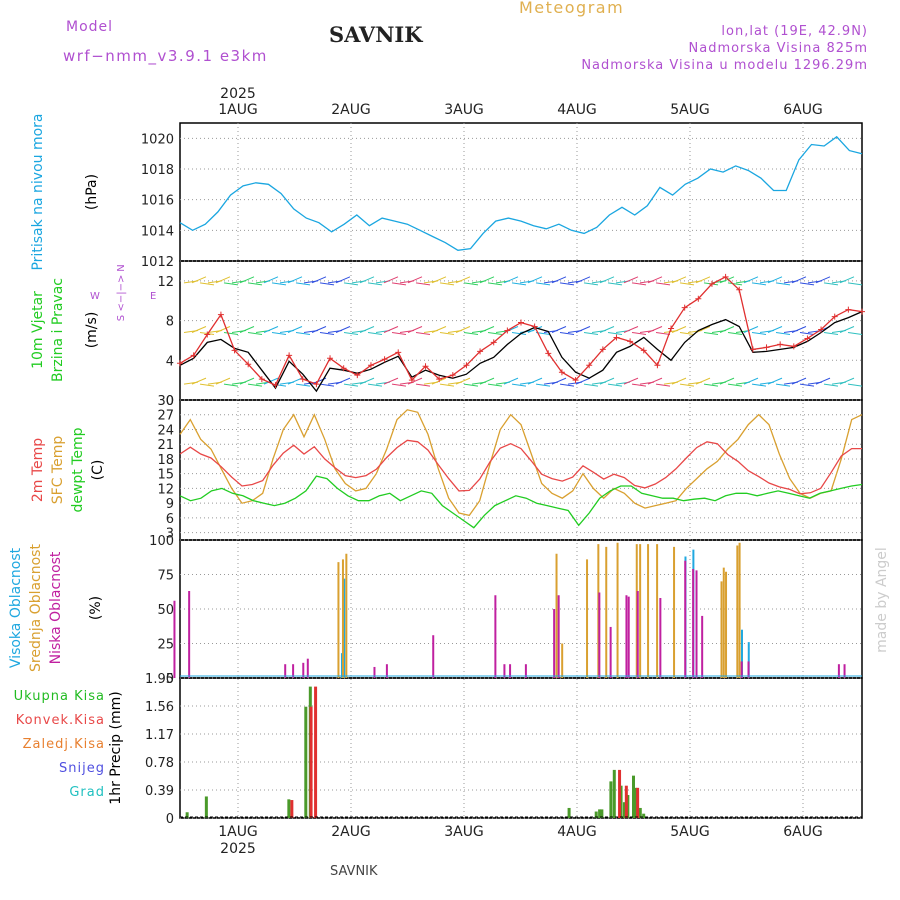 The width and height of the screenshot is (900, 900). I want to click on precip-legend-1: Konvek.Kisa, so click(60, 720).